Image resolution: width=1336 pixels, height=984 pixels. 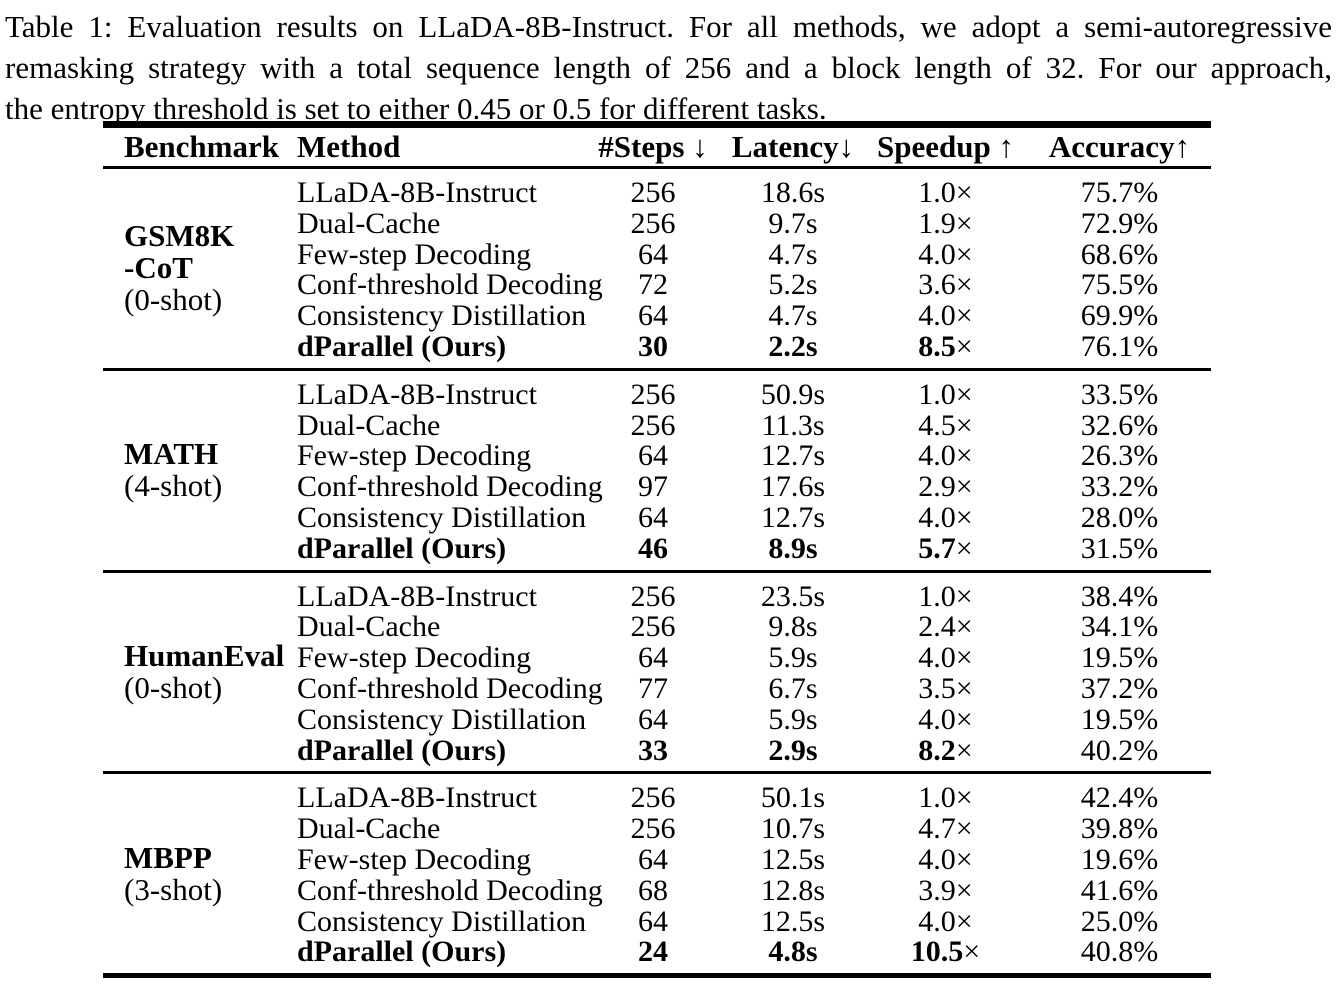 I want to click on table-row-ours: dParallel (Ours) 24 4.8s 10.5× 40.8%, so click(x=747, y=952).